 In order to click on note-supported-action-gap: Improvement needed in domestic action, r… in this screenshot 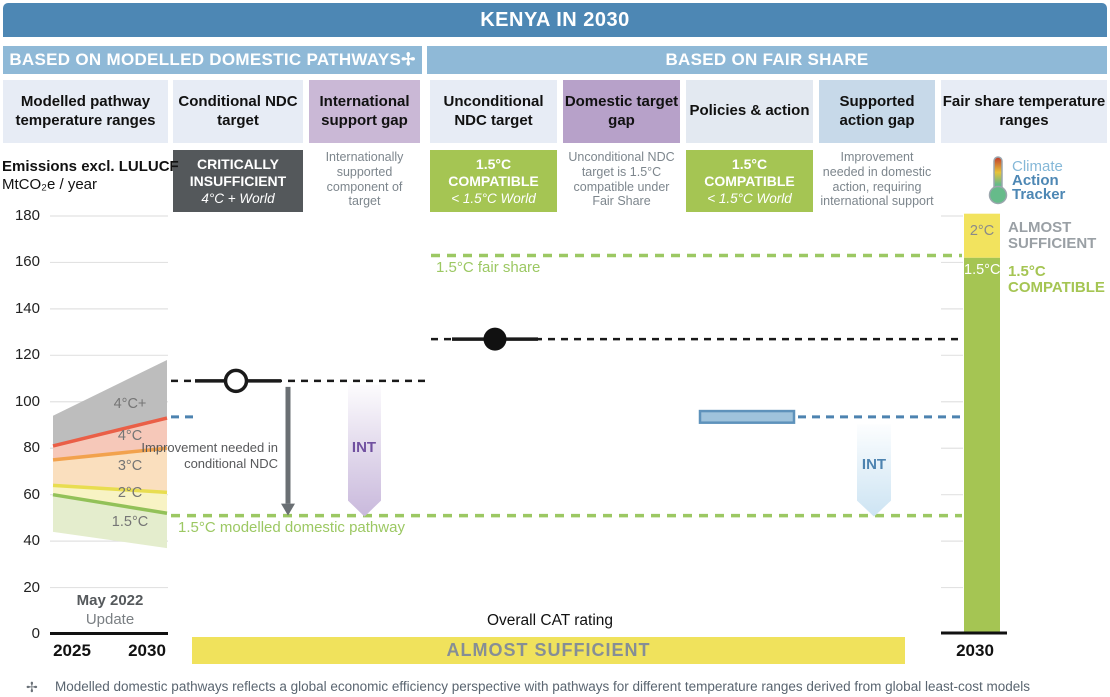, I will do `click(877, 179)`.